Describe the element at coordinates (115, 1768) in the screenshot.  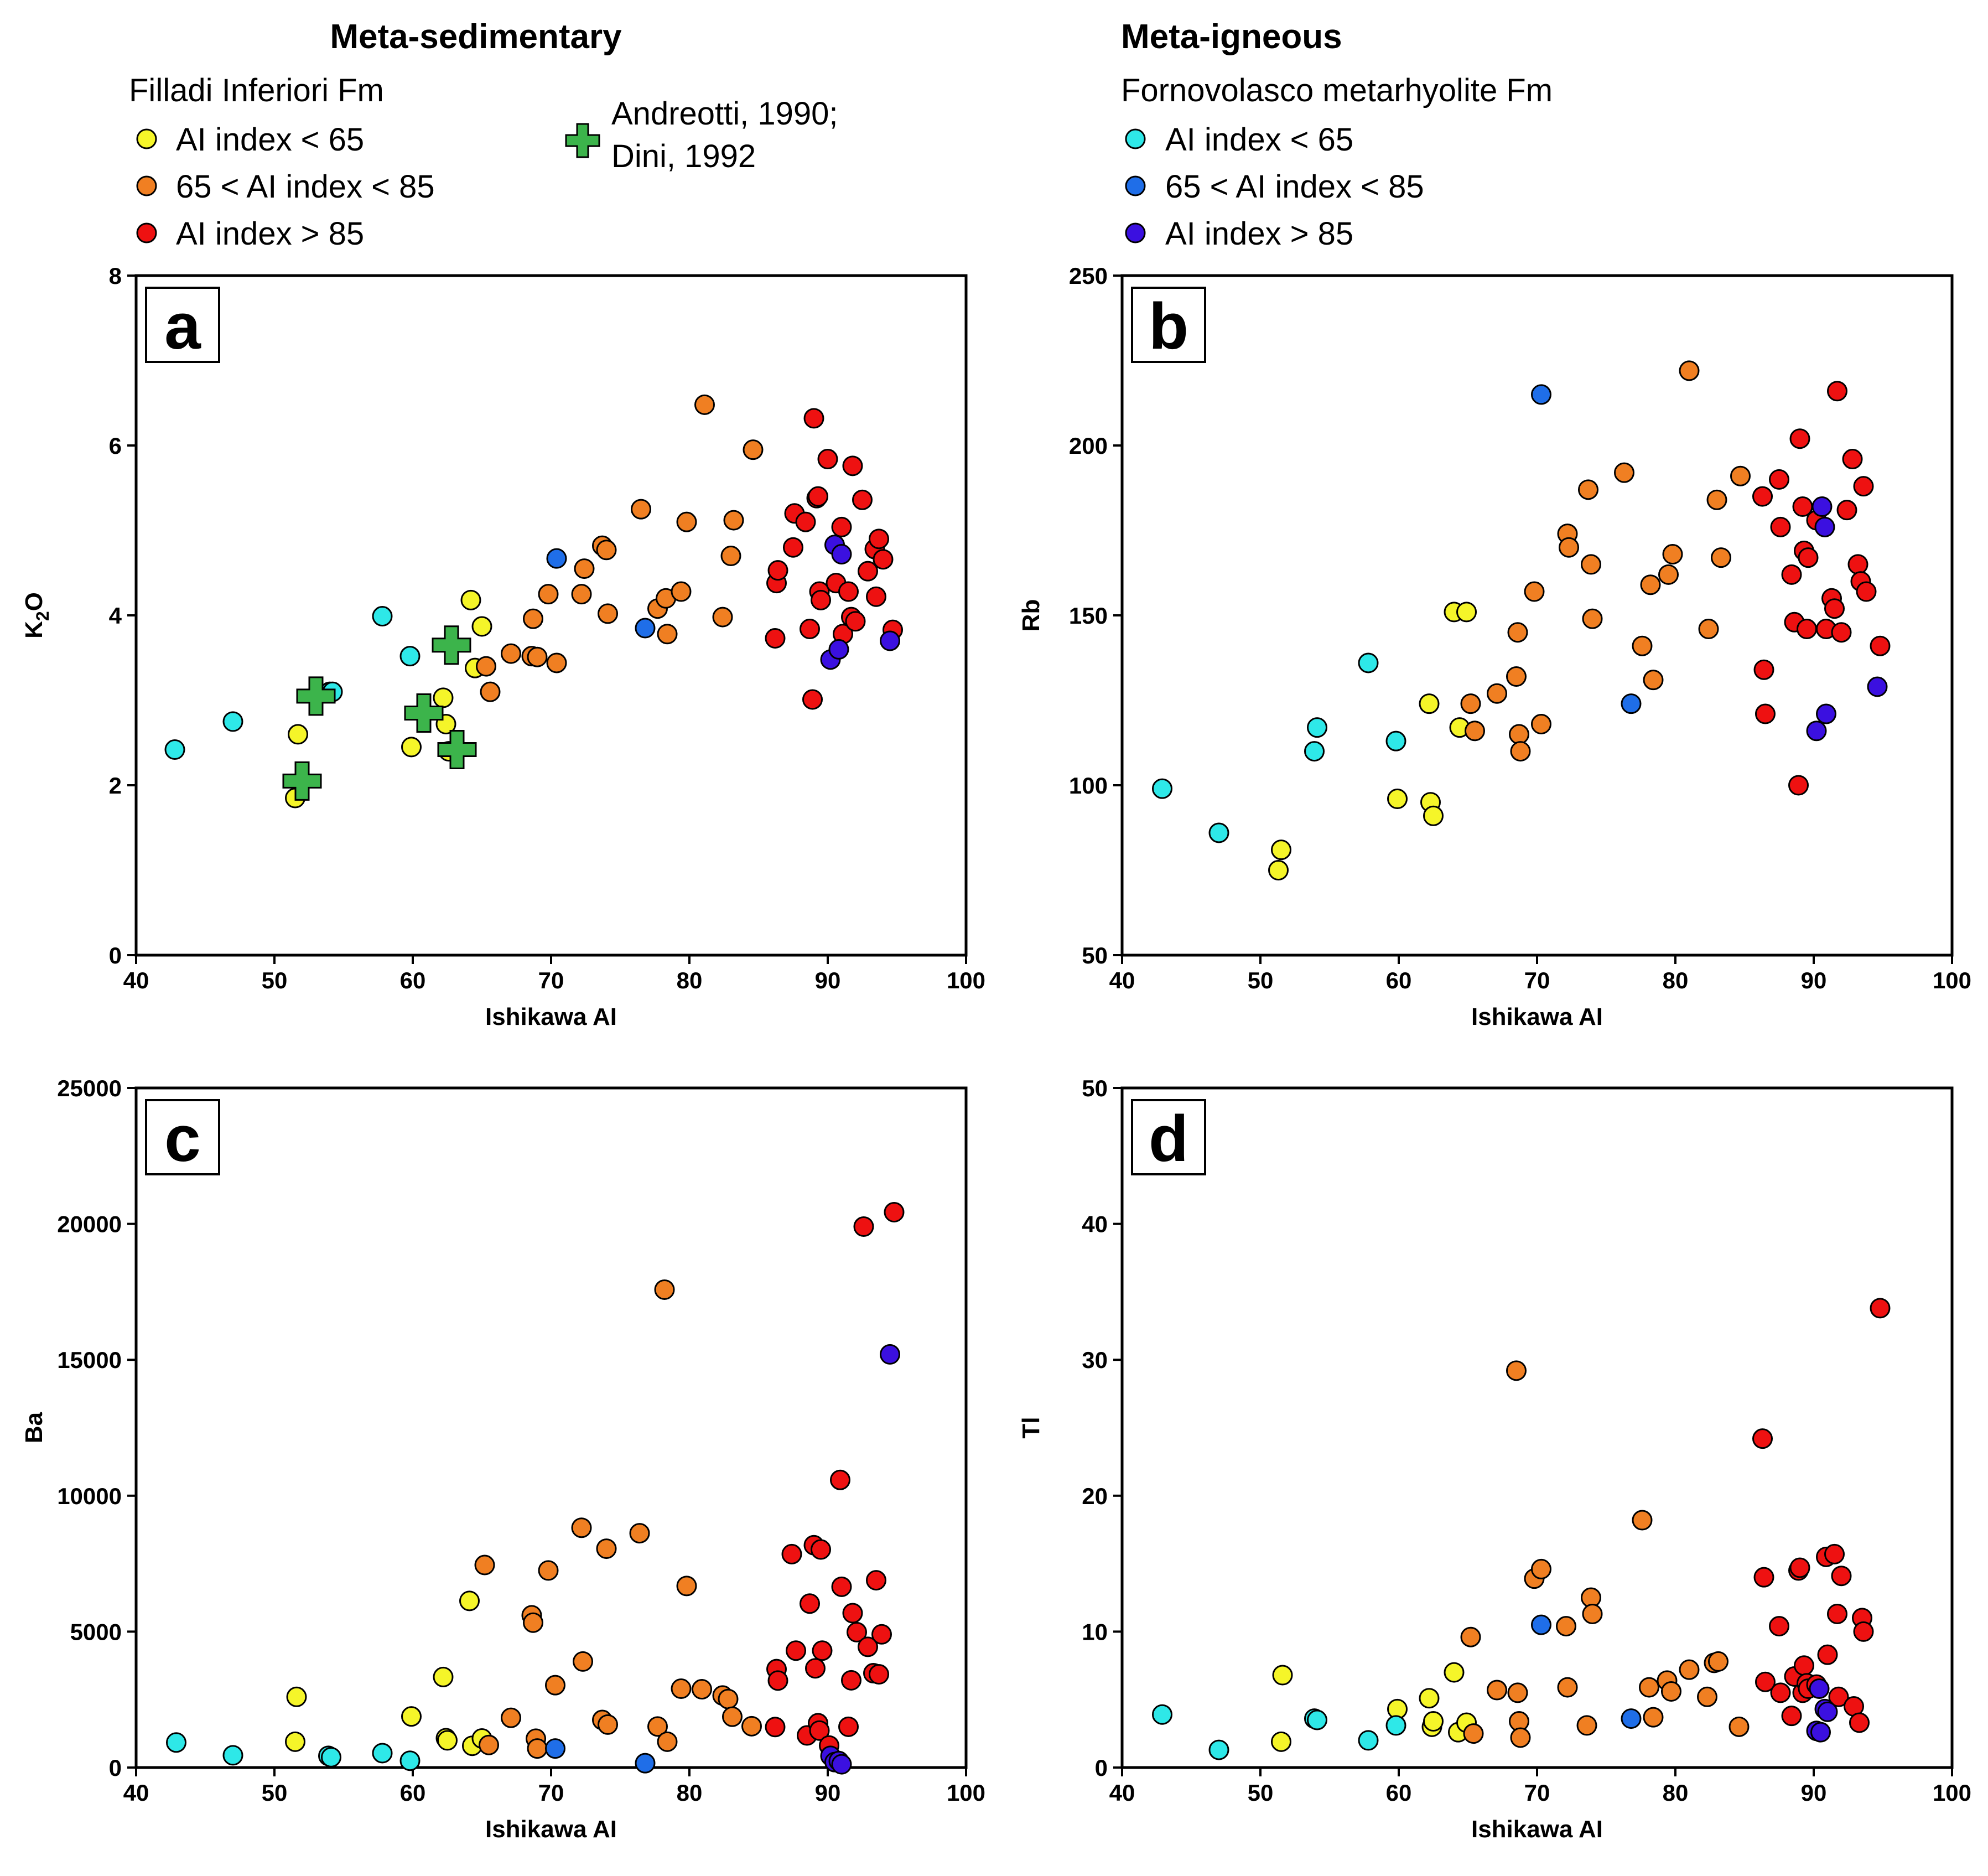
I see `y-tick-label: 0` at that location.